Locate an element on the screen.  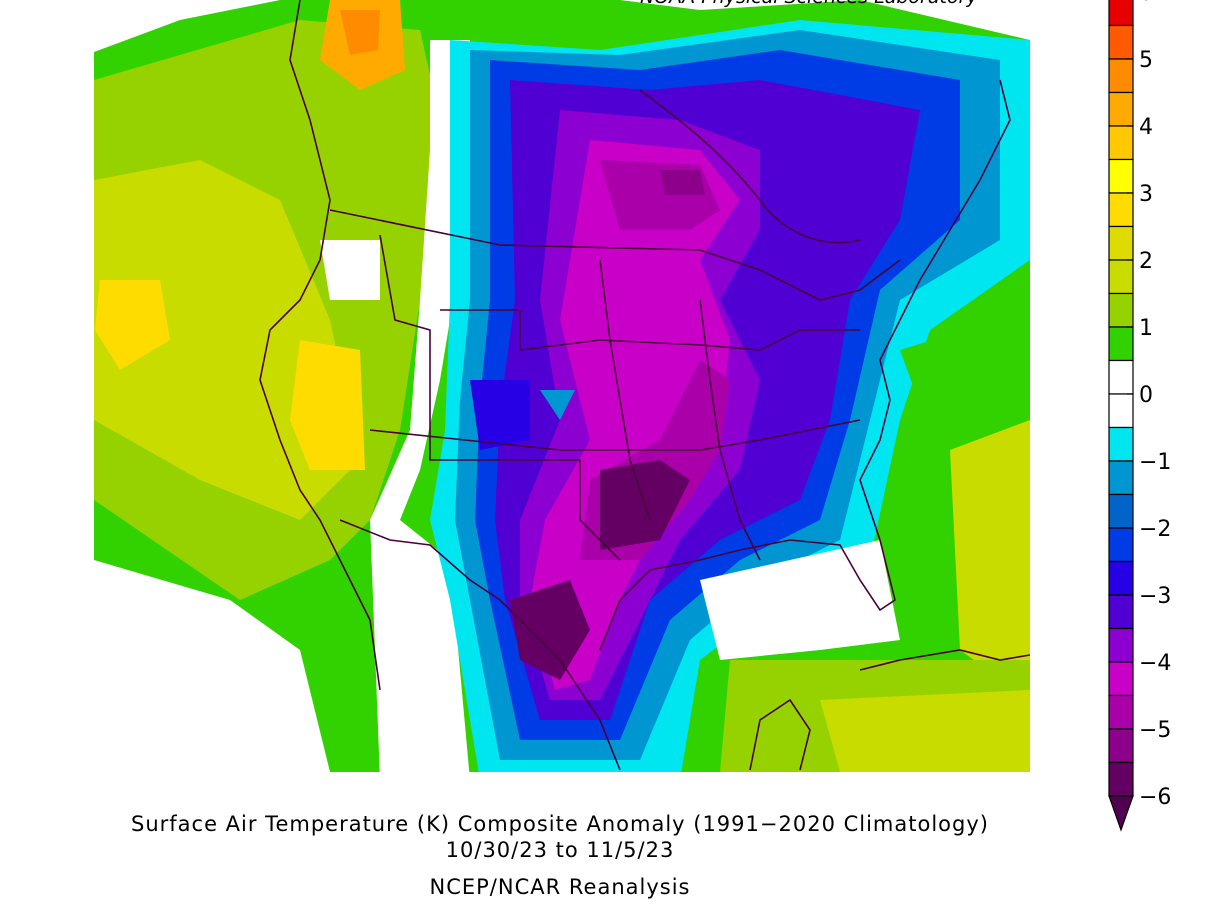
state-borders-central is located at coordinates (650, 330).